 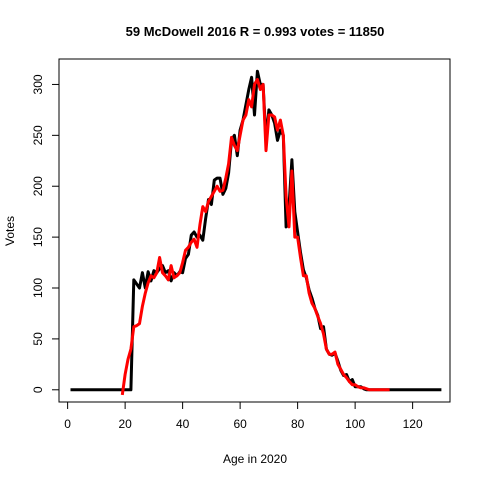 I want to click on x-axis-label: Age in 2020, so click(x=255, y=459).